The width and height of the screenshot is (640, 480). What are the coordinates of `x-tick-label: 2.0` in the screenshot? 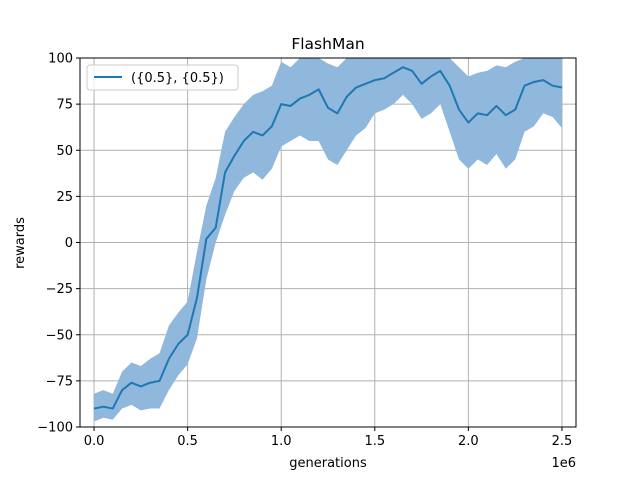 It's located at (468, 441).